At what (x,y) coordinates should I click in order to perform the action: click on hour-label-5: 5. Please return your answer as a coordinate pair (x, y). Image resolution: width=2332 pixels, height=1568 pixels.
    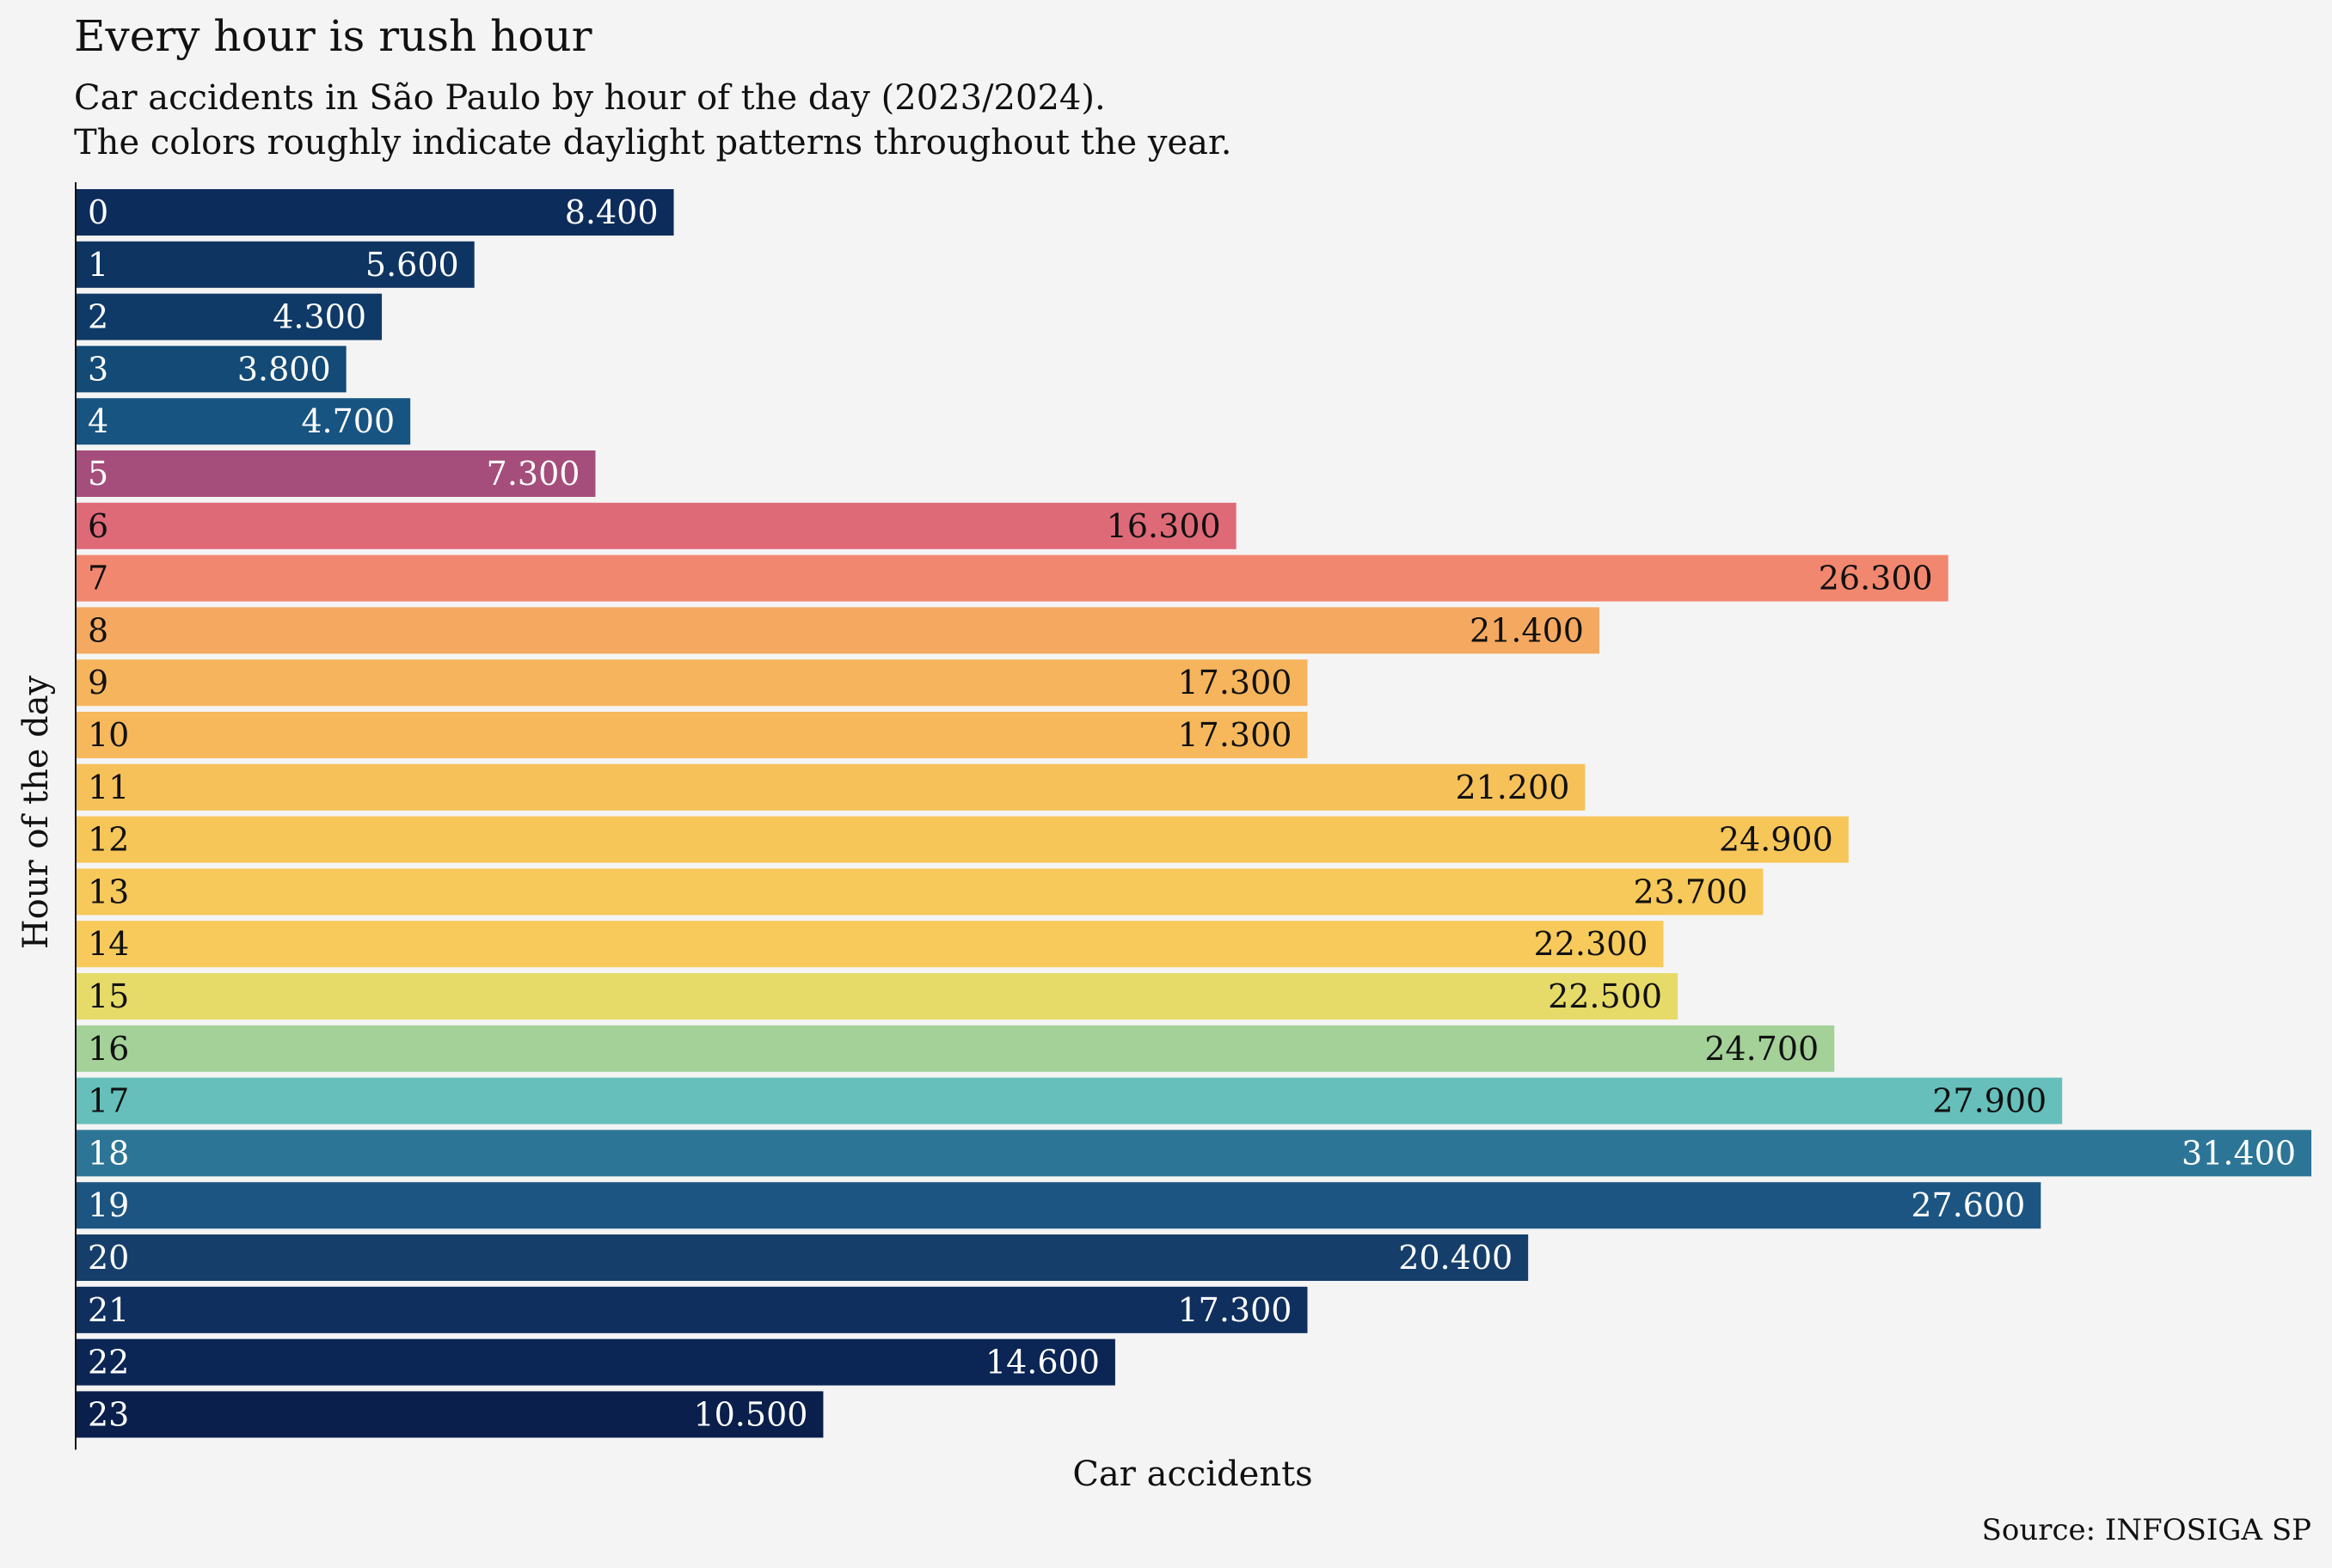
    Looking at the image, I should click on (98, 474).